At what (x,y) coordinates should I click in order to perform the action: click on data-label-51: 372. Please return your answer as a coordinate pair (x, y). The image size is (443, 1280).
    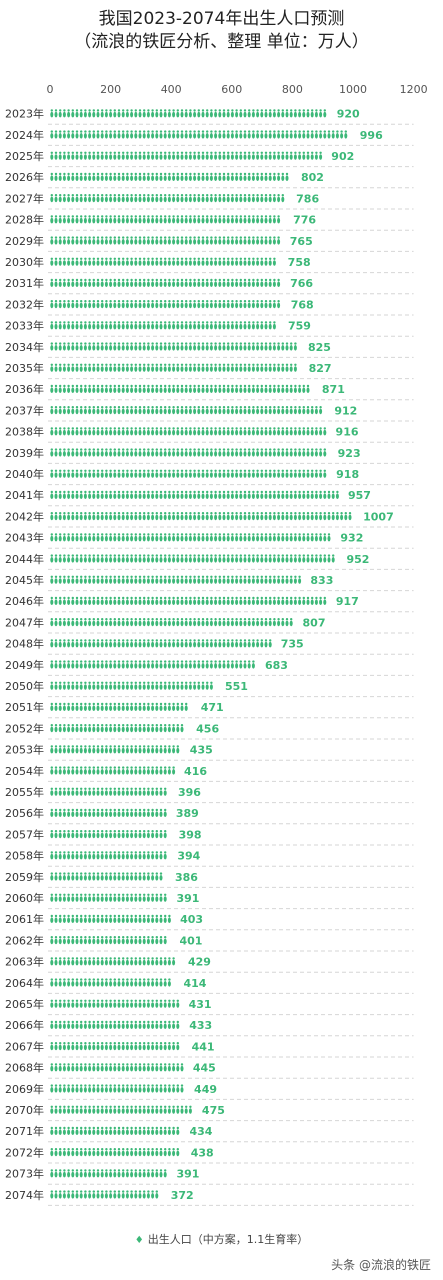
    Looking at the image, I should click on (182, 1195).